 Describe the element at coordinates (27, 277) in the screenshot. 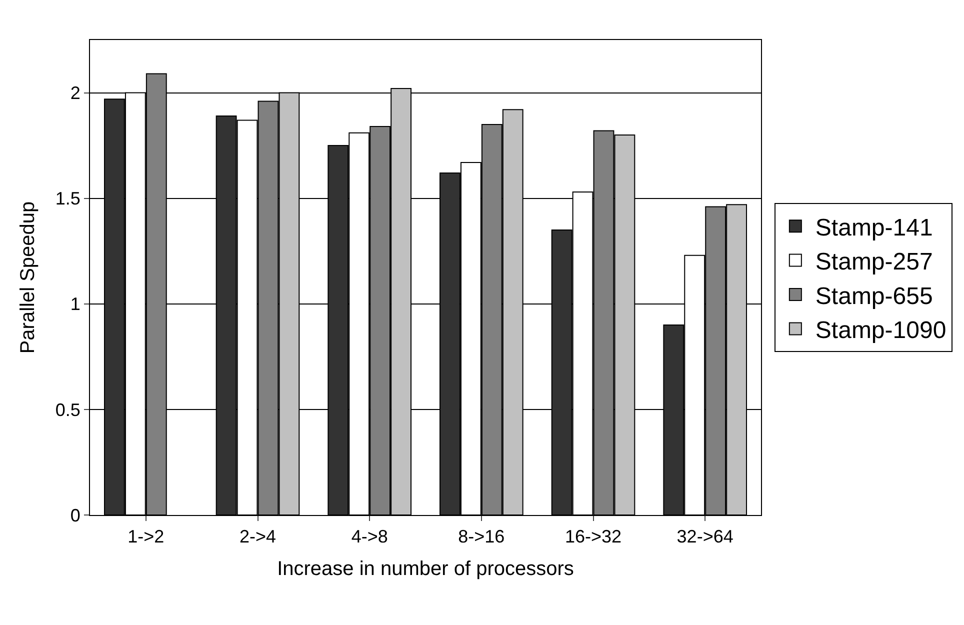

I see `y-axis-title: Parallel Speedup` at that location.